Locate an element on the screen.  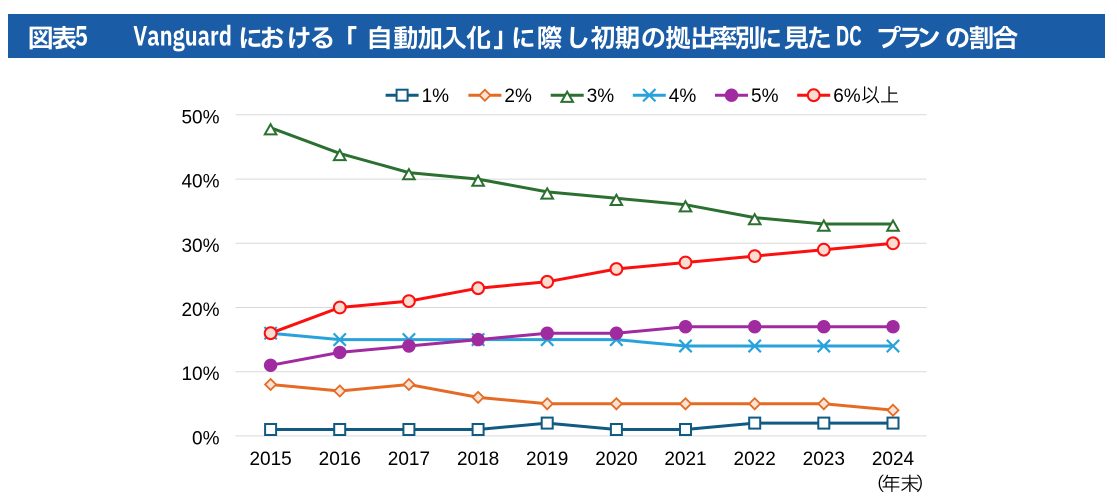
svg-text: 50% is located at coordinates (200, 117).